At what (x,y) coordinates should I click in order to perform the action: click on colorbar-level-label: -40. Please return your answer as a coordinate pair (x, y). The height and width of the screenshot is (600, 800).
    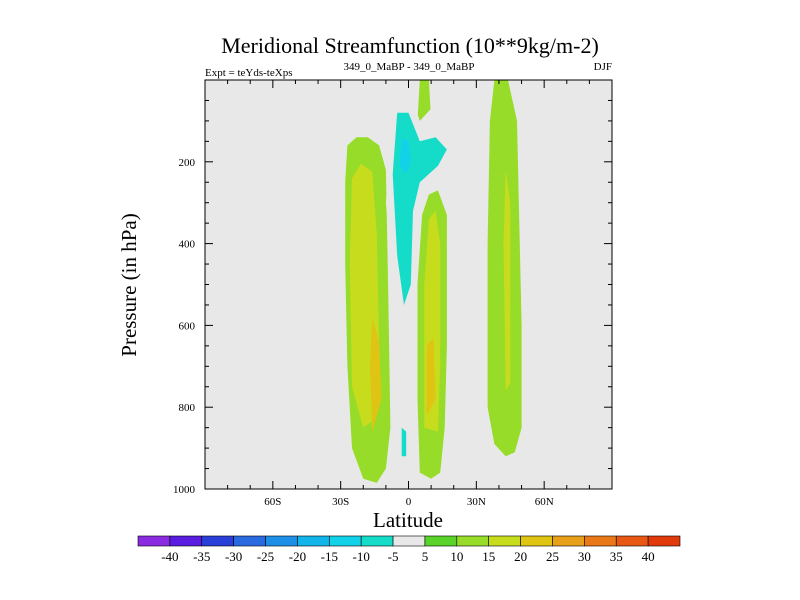
    Looking at the image, I should click on (169, 556).